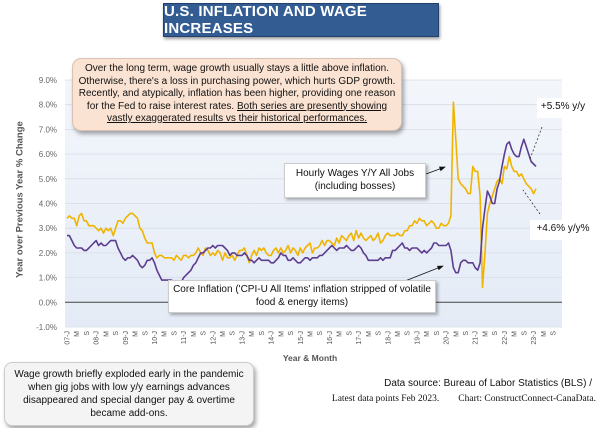  I want to click on y-tick-label: 7.0%, so click(48, 129).